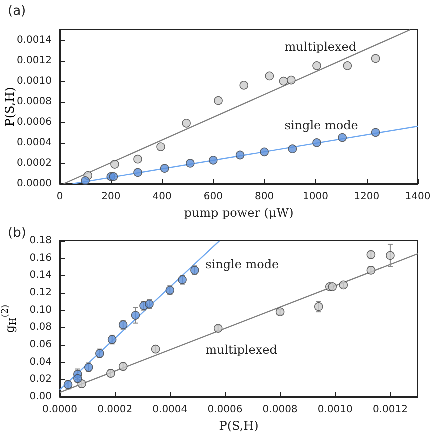 The height and width of the screenshot is (445, 439). I want to click on x-tick-label: 200, so click(111, 197).